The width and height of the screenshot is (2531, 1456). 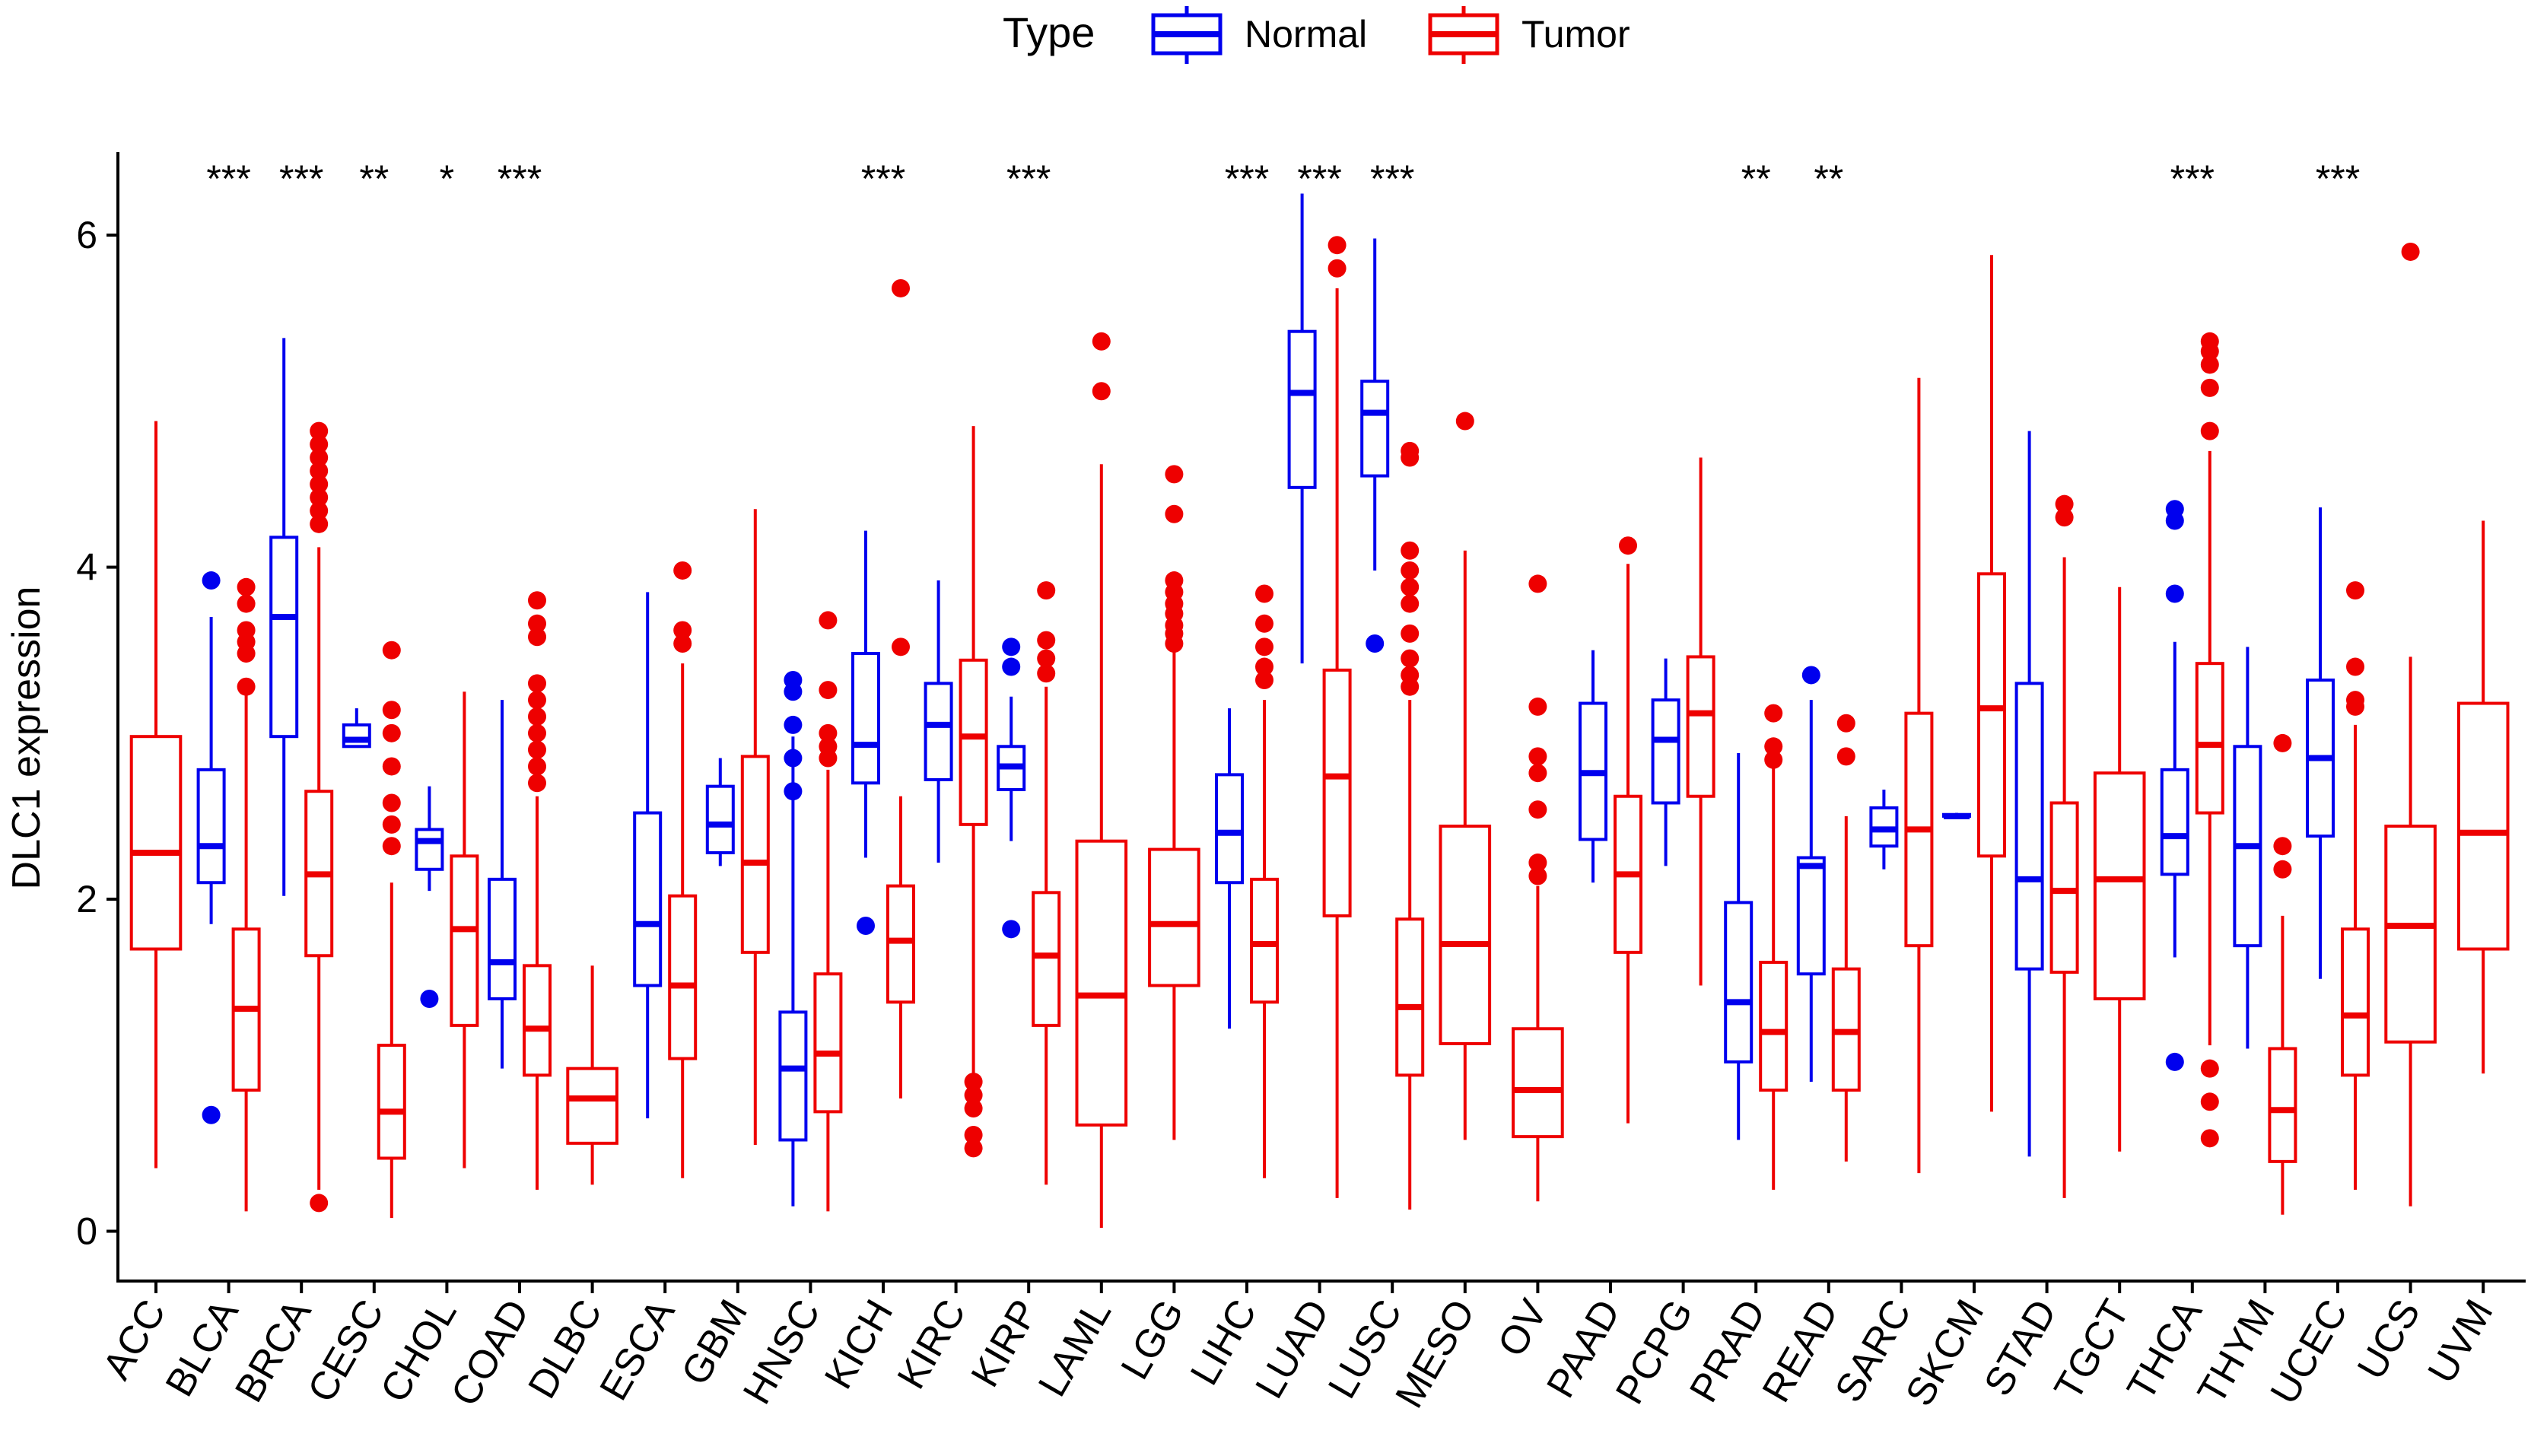 What do you see at coordinates (1101, 780) in the screenshot?
I see `box-tumor-laml` at bounding box center [1101, 780].